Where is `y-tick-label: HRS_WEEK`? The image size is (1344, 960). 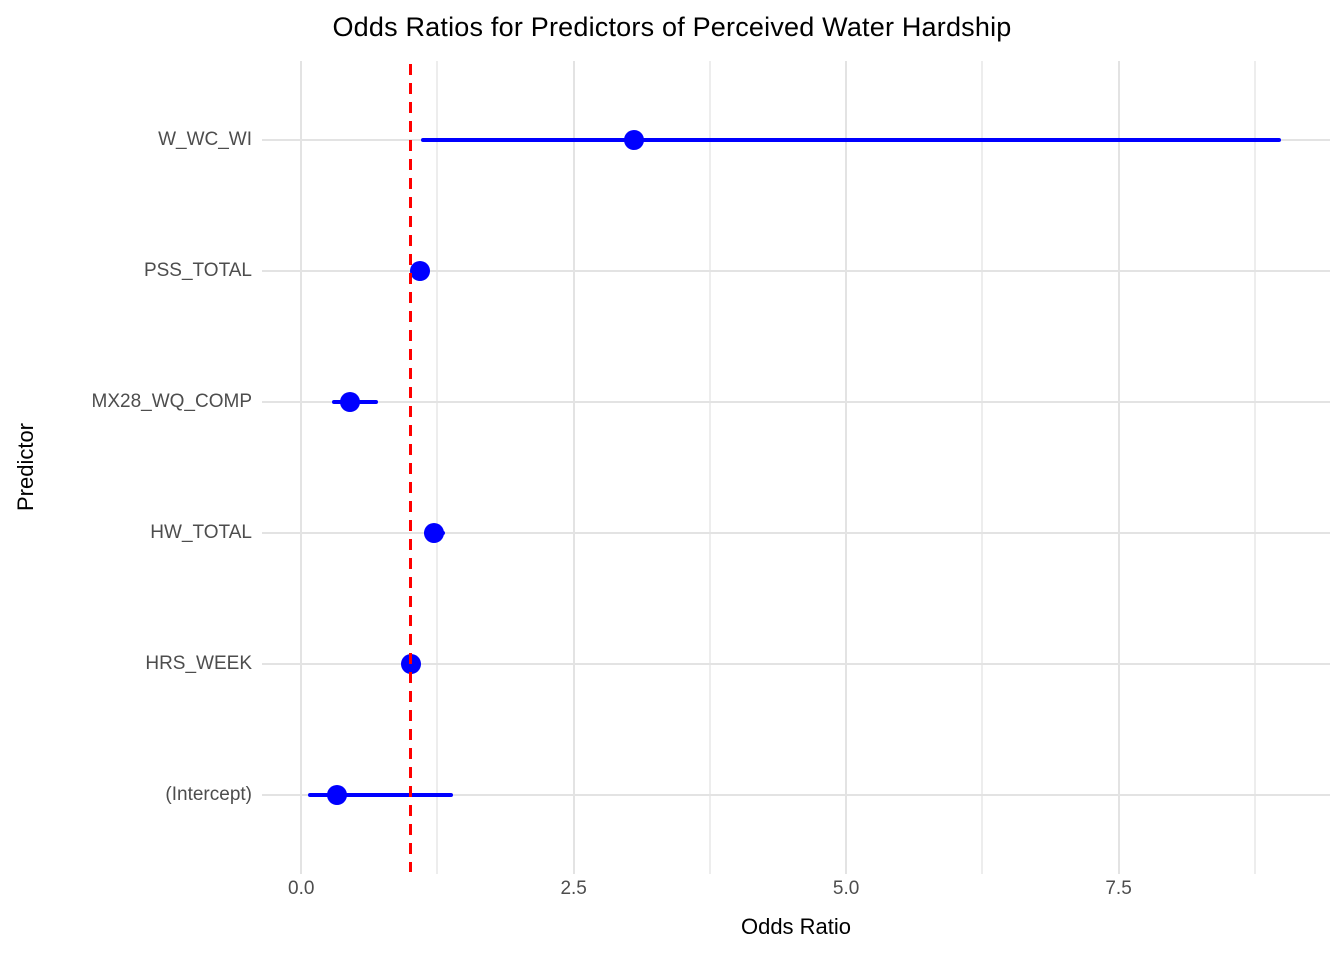
y-tick-label: HRS_WEEK is located at coordinates (198, 664).